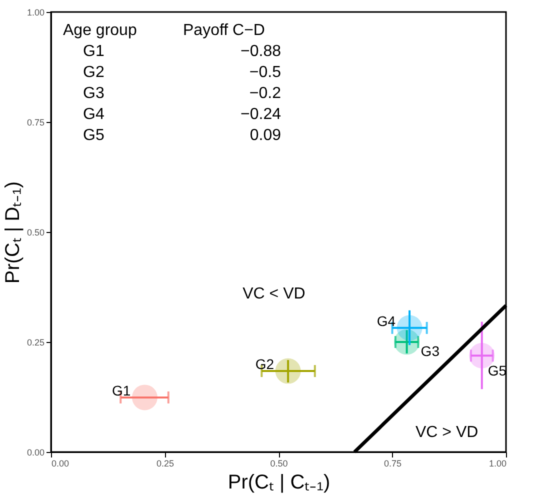 This screenshot has width=543, height=502. What do you see at coordinates (13, 232) in the screenshot?
I see `y-axis-title: Pr(Cₜ | Dₜ₋₁)` at bounding box center [13, 232].